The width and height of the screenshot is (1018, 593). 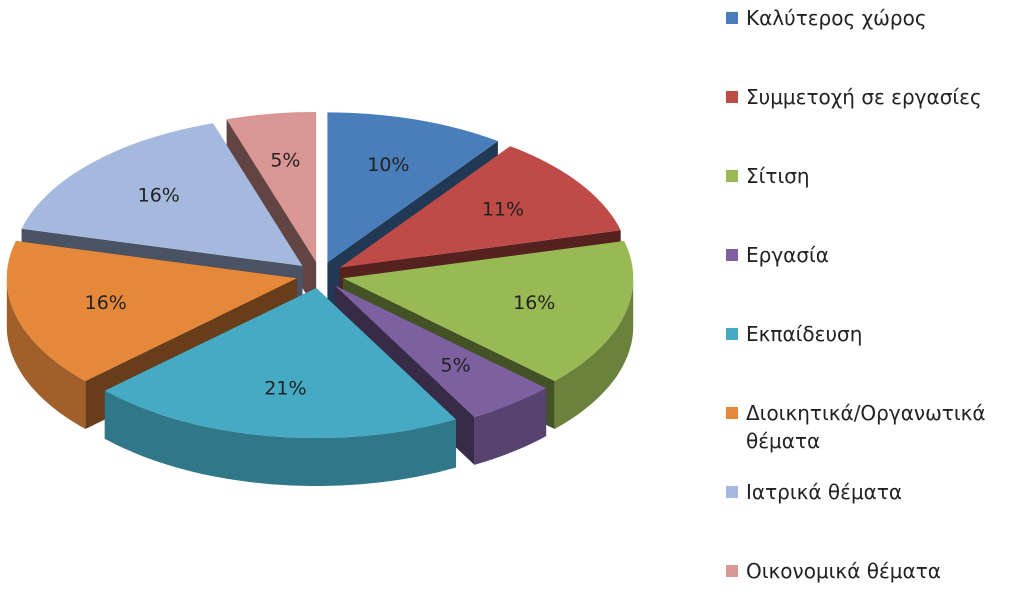 I want to click on legend-item: Εργασία, so click(x=872, y=255).